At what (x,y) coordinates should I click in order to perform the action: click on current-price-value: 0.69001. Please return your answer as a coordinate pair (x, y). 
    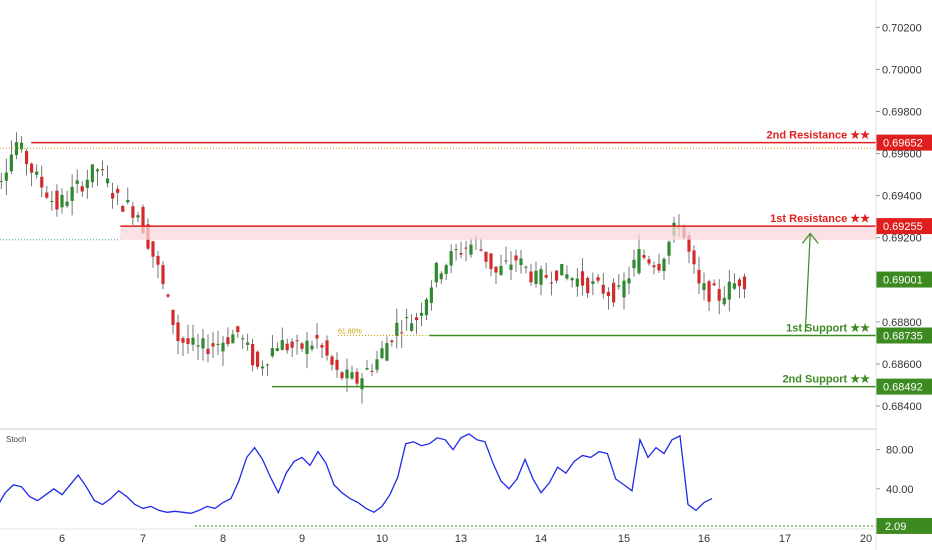
    Looking at the image, I should click on (903, 281).